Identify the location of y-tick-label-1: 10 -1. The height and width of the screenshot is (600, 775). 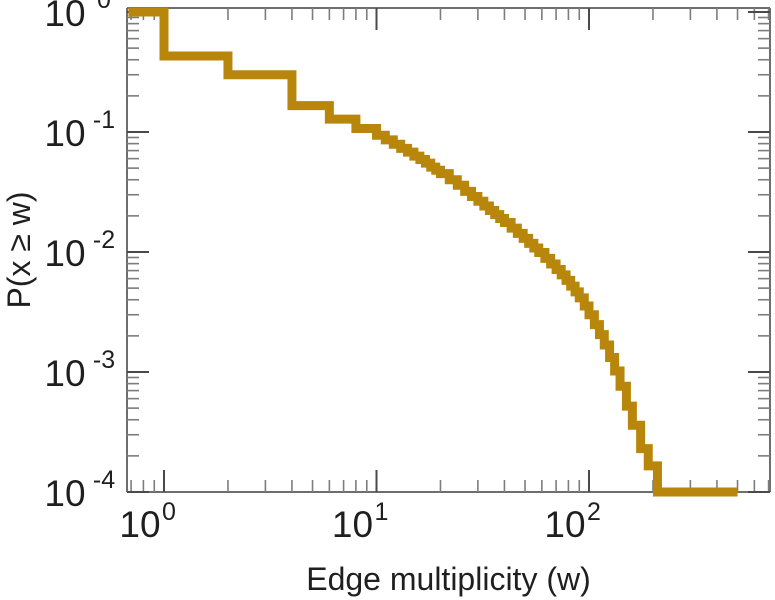
(79, 130).